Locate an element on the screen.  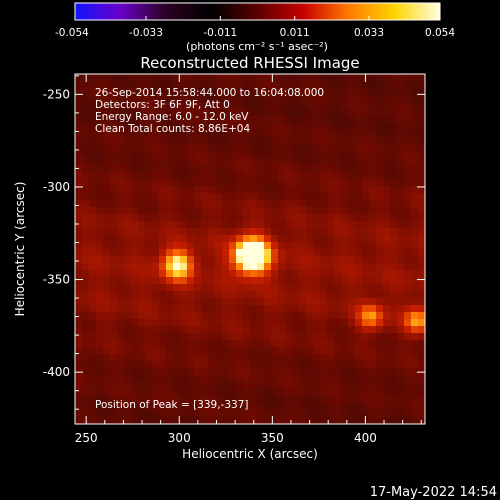
colorbar-gradient is located at coordinates (257, 11).